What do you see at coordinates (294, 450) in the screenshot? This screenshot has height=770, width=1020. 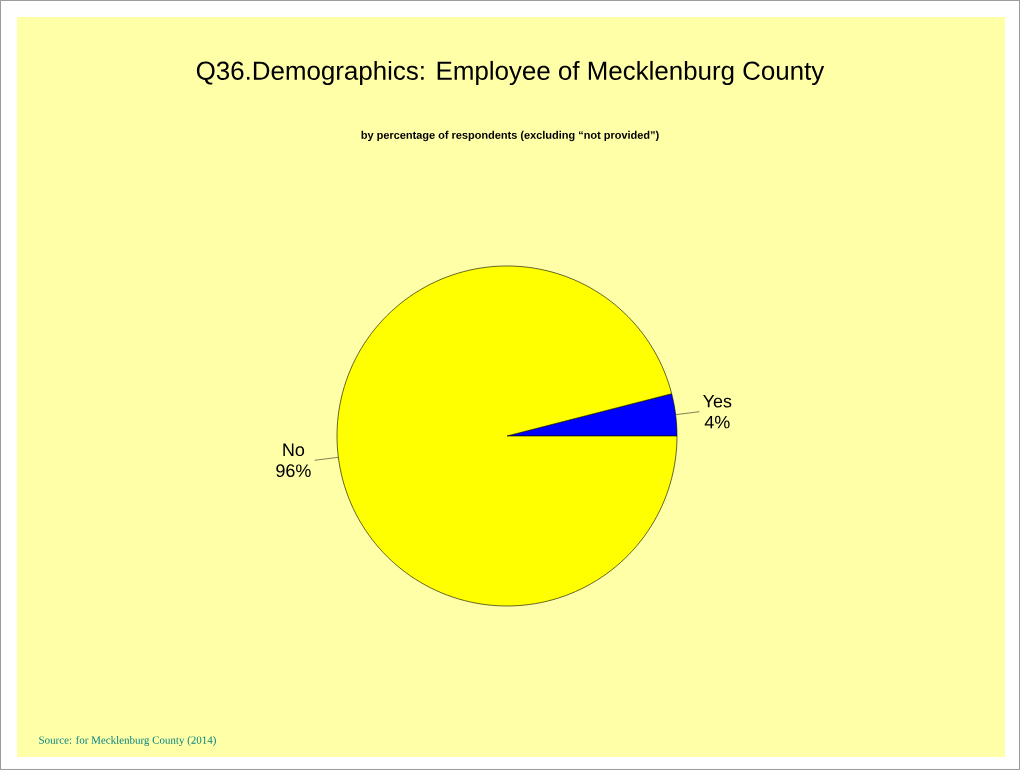 I see `slice-label: No` at bounding box center [294, 450].